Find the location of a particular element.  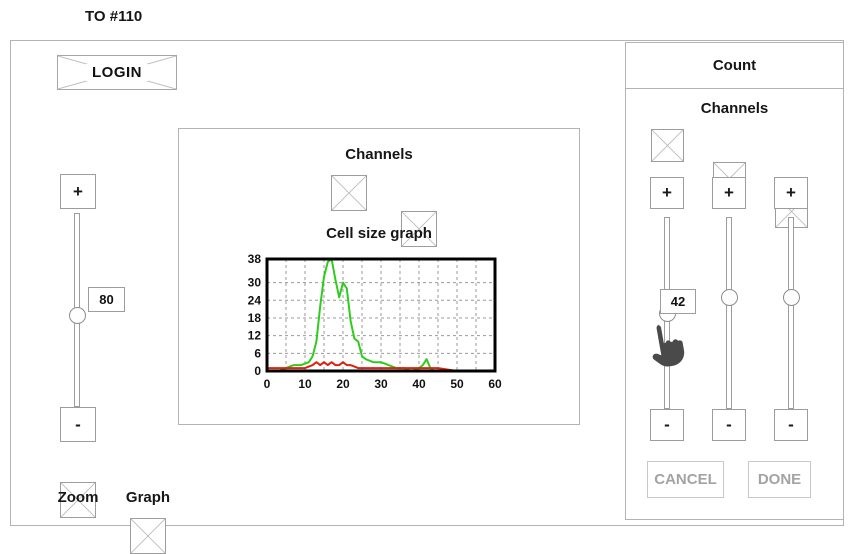

cancel-button: CANCEL is located at coordinates (685, 479).